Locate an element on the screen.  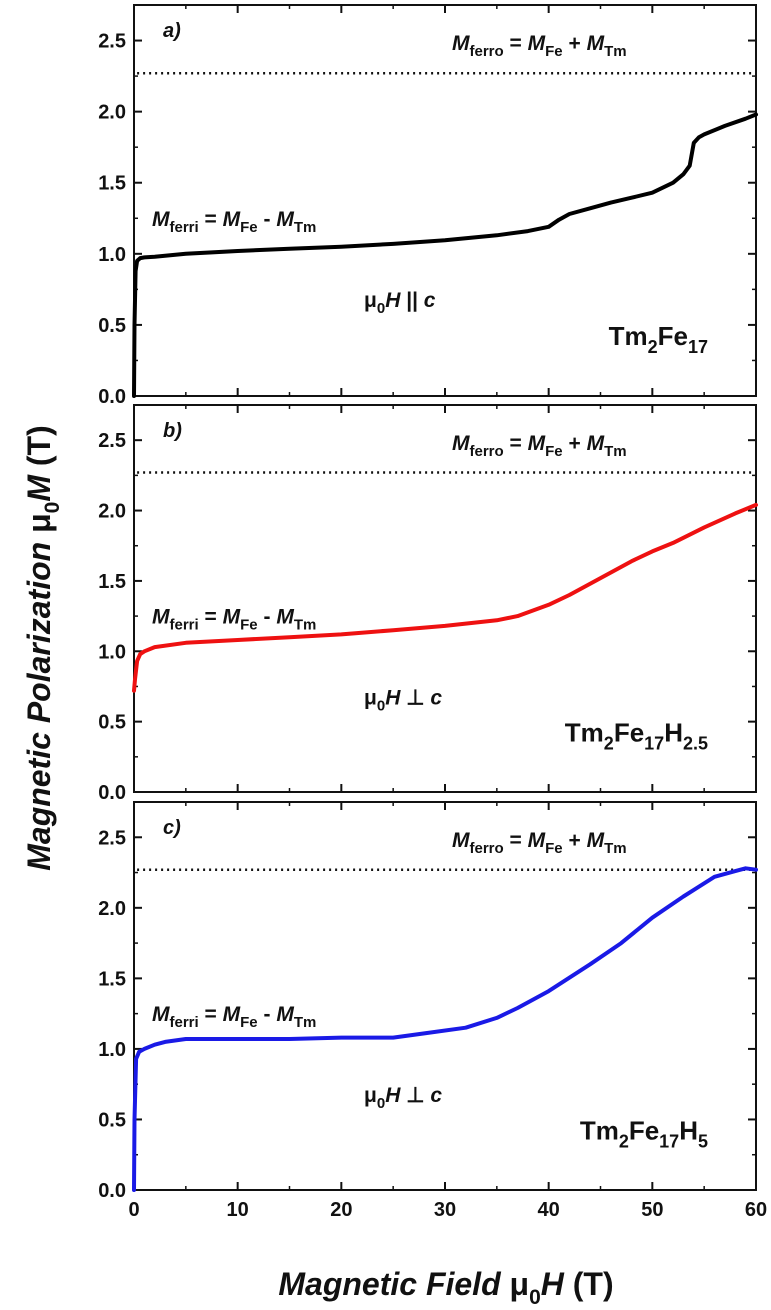
y-tick-label: 0.0 is located at coordinates (112, 397).